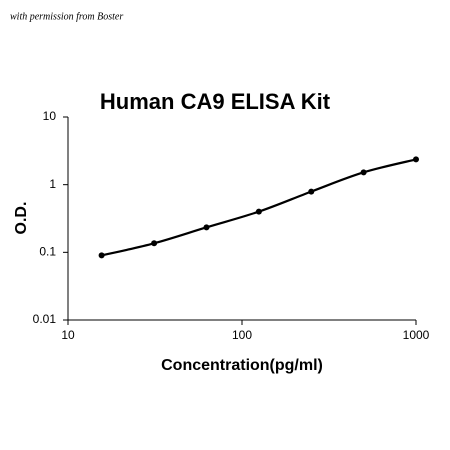 Image resolution: width=450 pixels, height=450 pixels. I want to click on watermark: with permission from Boster, so click(66, 16).